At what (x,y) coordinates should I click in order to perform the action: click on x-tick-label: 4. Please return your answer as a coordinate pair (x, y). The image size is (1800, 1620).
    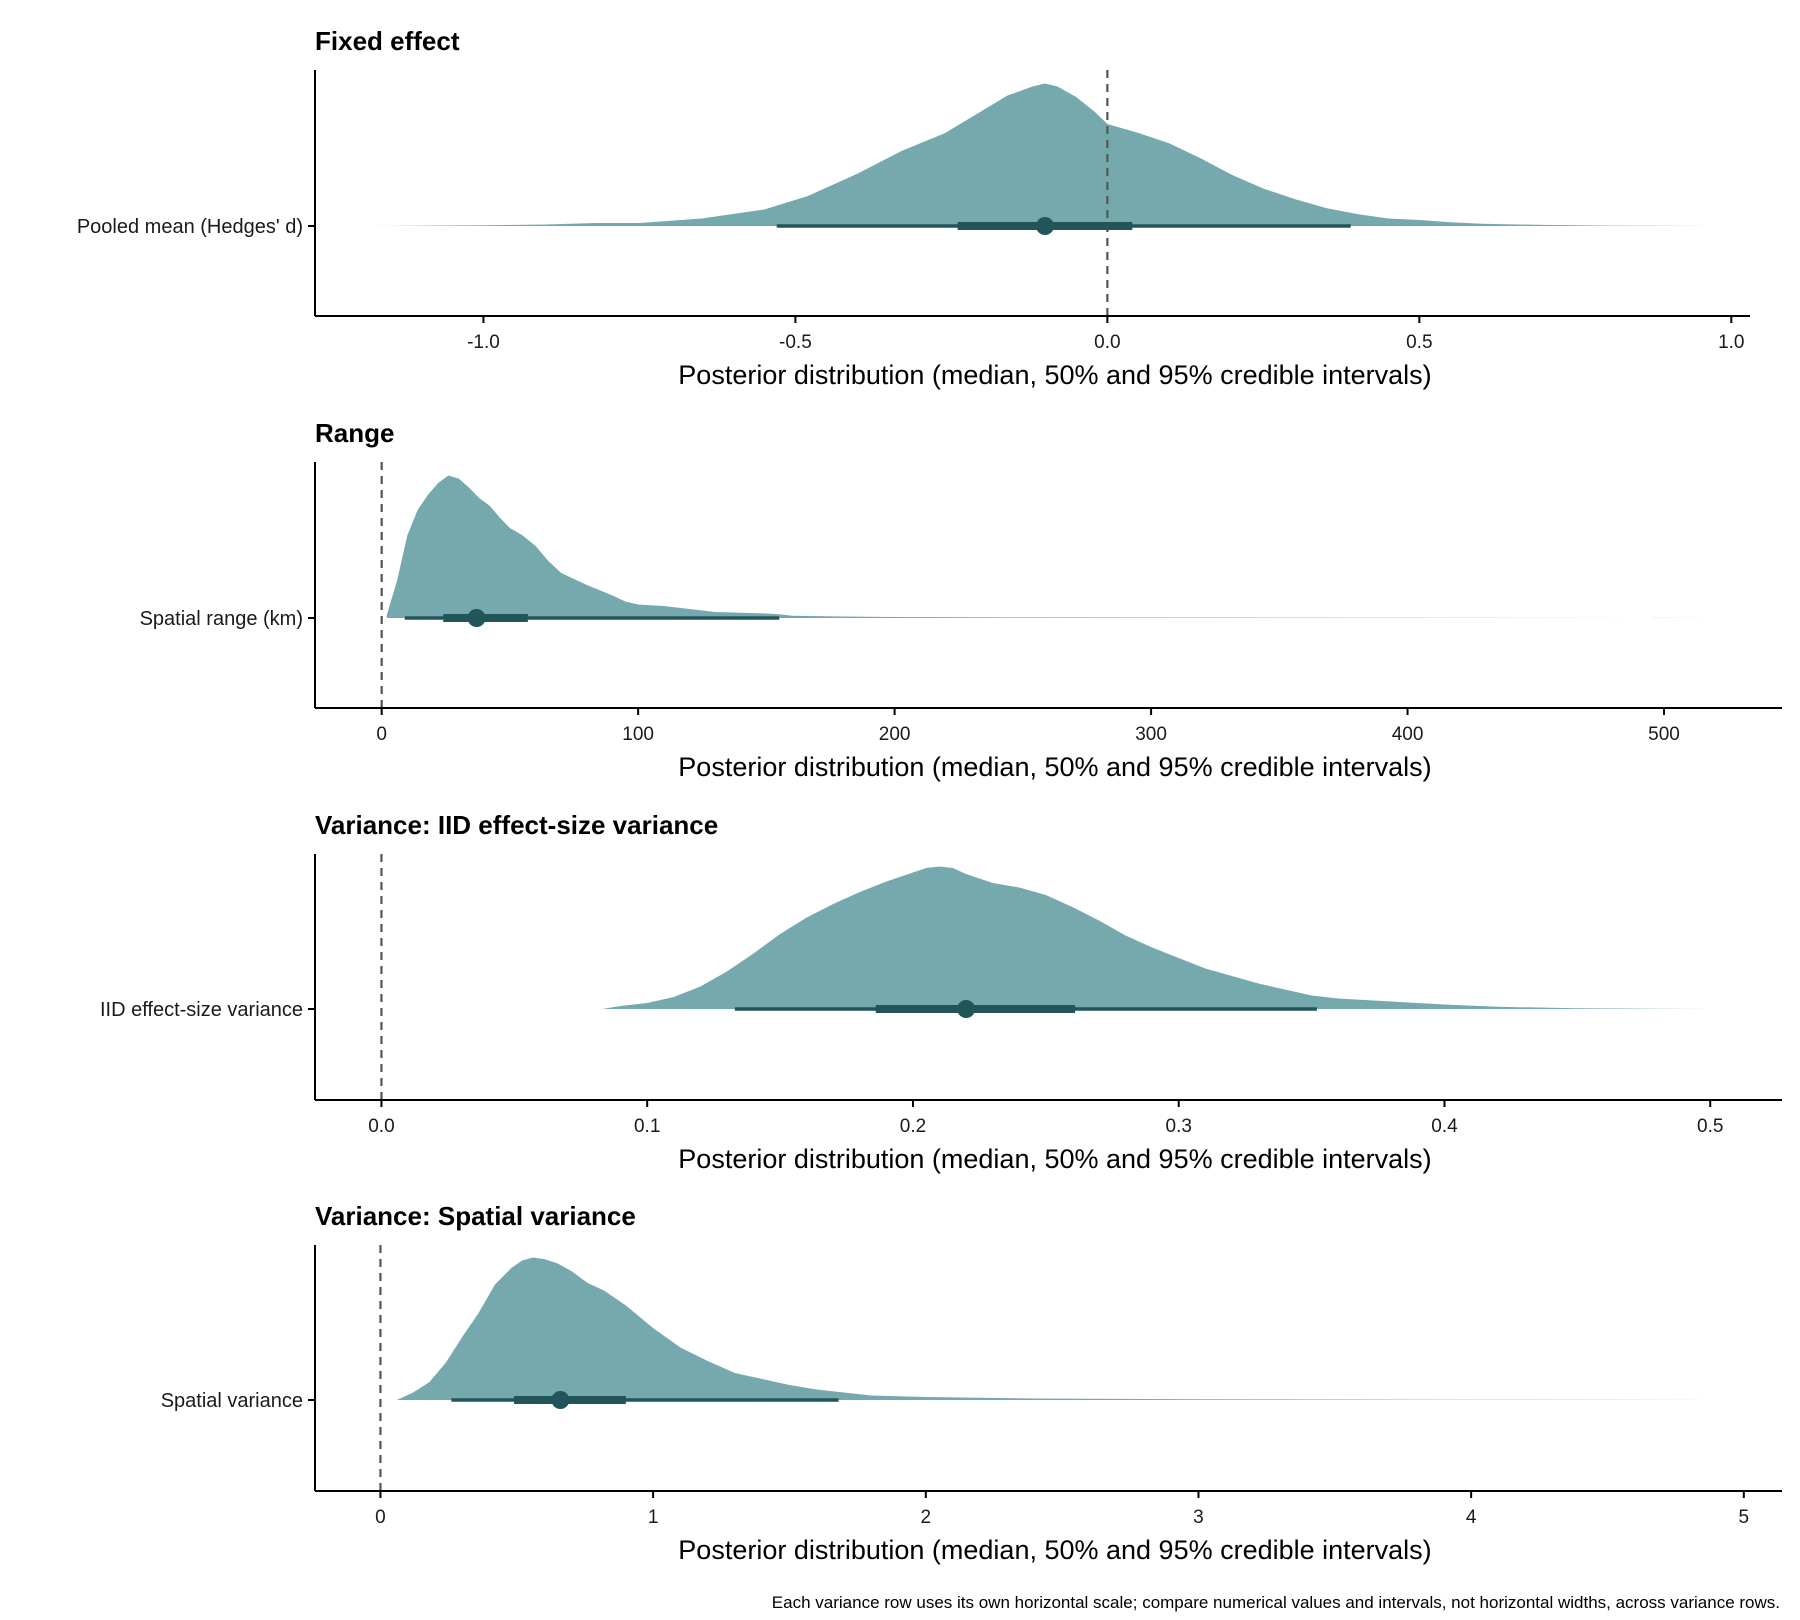
    Looking at the image, I should click on (1471, 1517).